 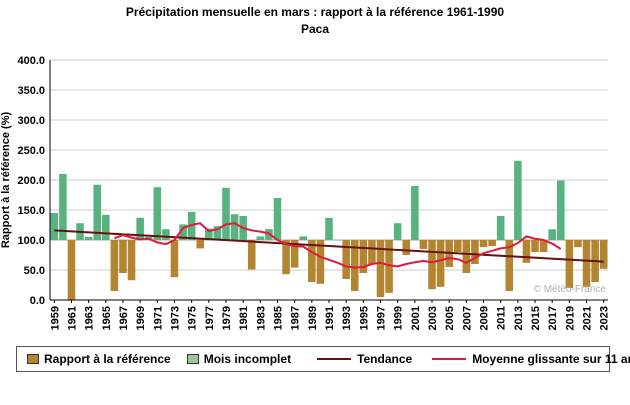 What do you see at coordinates (193, 318) in the screenshot?
I see `x-tick-label: 1975` at bounding box center [193, 318].